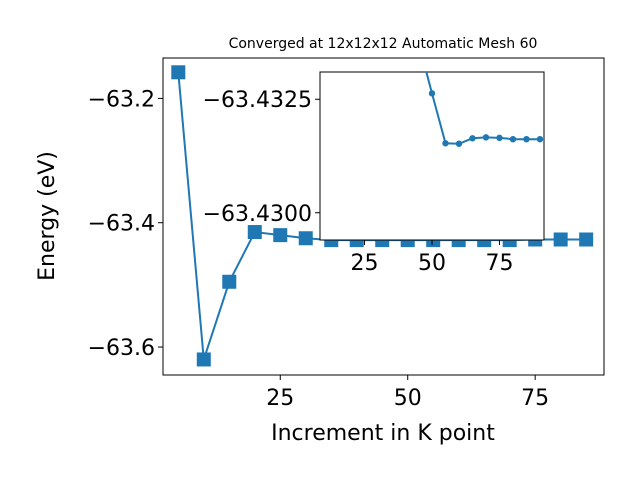 The image size is (640, 480). I want to click on y-tick-label: −63.4325, so click(257, 100).